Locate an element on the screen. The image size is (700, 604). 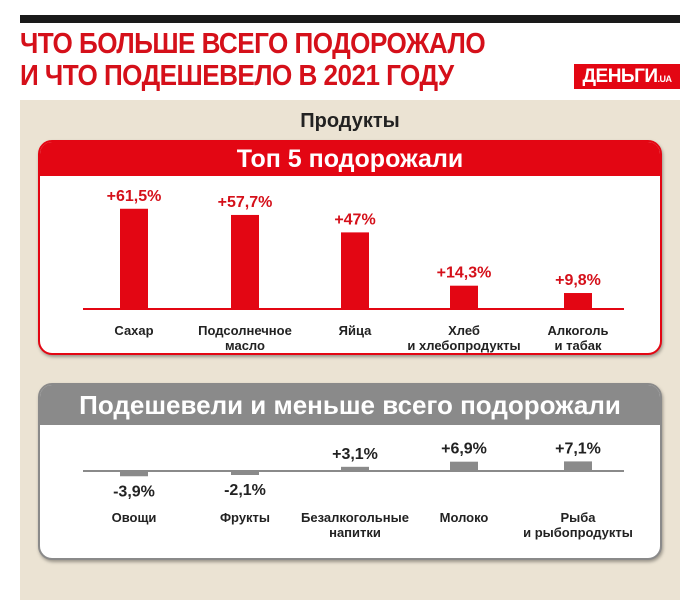
data-label: -2,1% is located at coordinates (245, 490).